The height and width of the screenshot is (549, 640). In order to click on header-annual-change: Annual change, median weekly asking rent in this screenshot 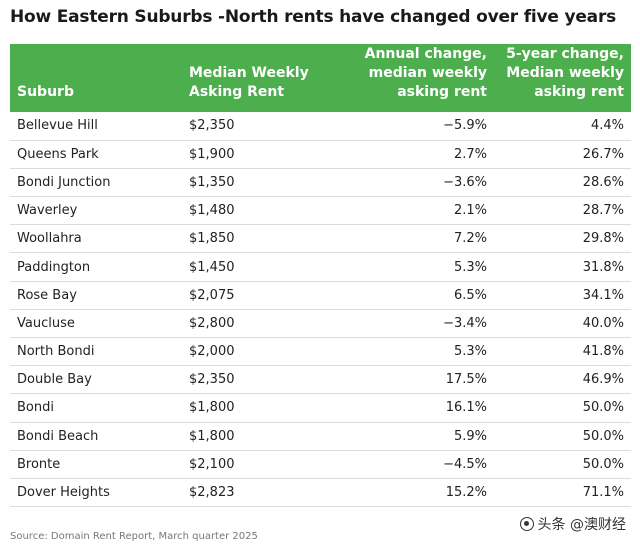, I will do `click(418, 78)`.